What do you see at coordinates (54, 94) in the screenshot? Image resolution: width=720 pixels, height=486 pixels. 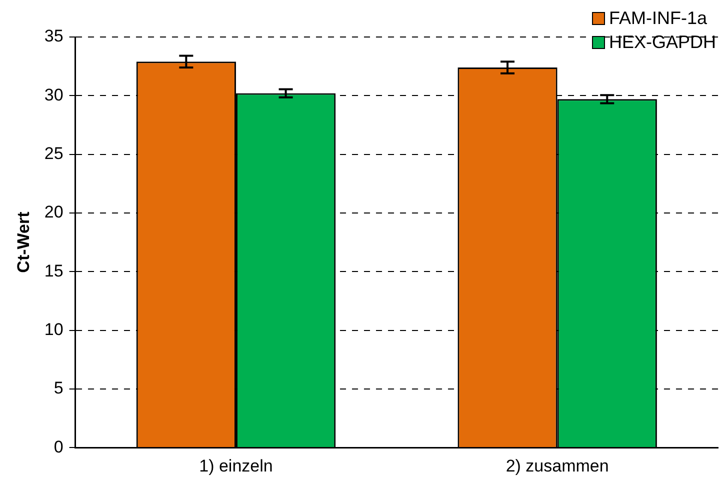 I see `y-tick-label: 30` at bounding box center [54, 94].